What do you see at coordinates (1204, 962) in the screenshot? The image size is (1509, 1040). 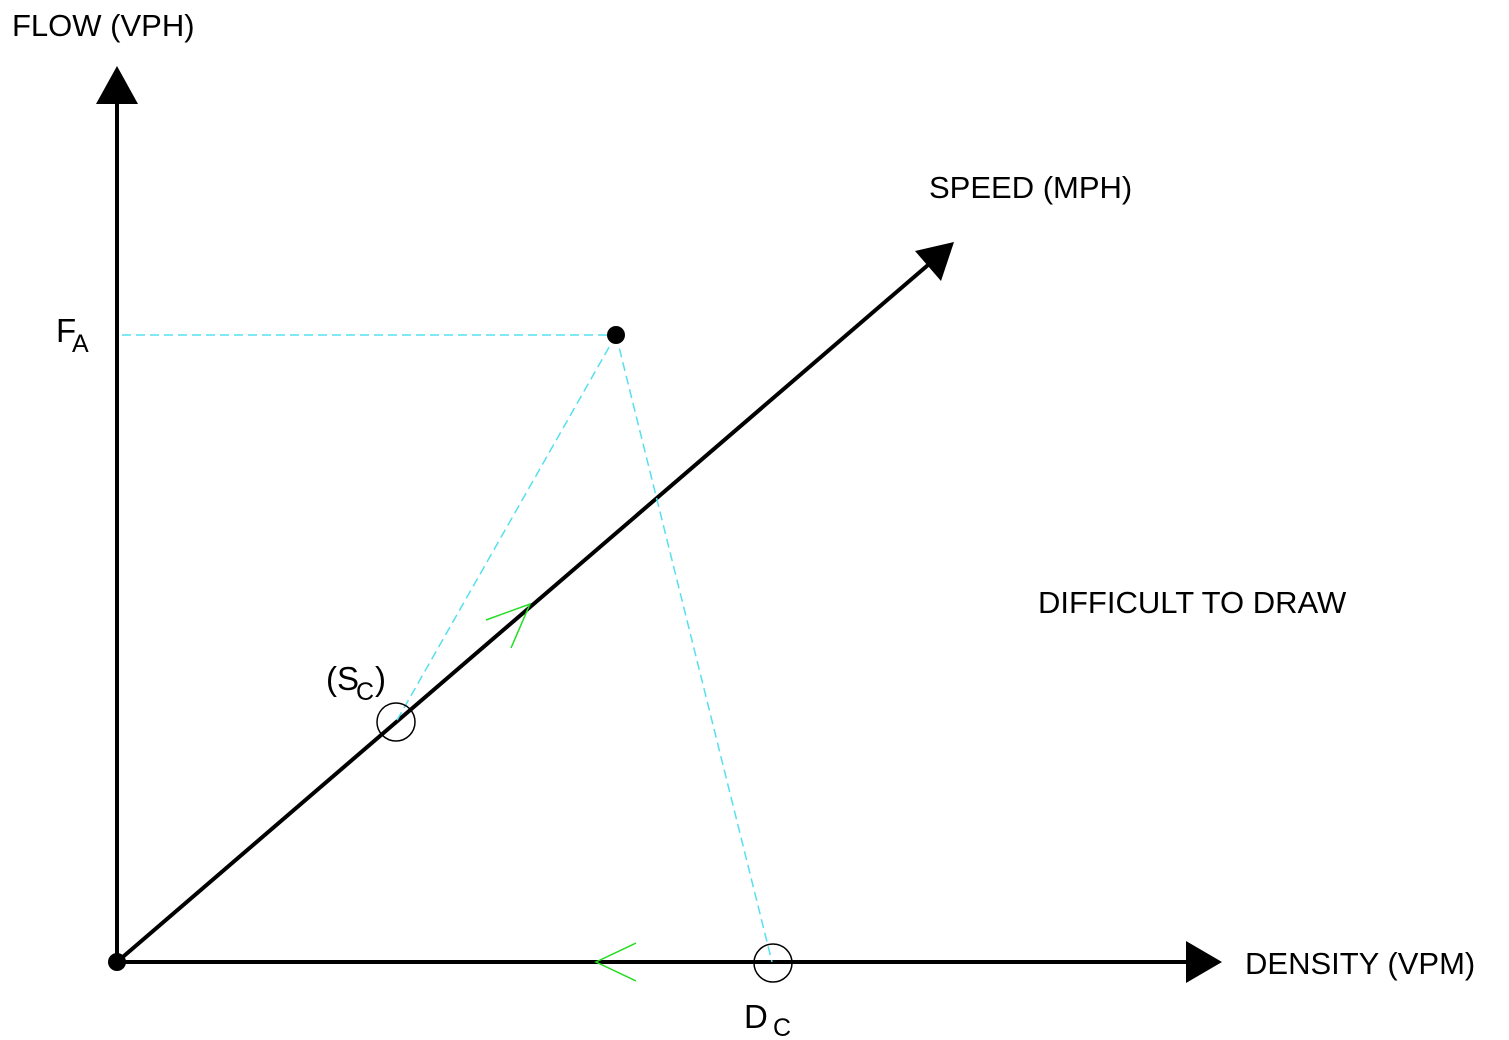 I see `density-axis-arrowhead` at bounding box center [1204, 962].